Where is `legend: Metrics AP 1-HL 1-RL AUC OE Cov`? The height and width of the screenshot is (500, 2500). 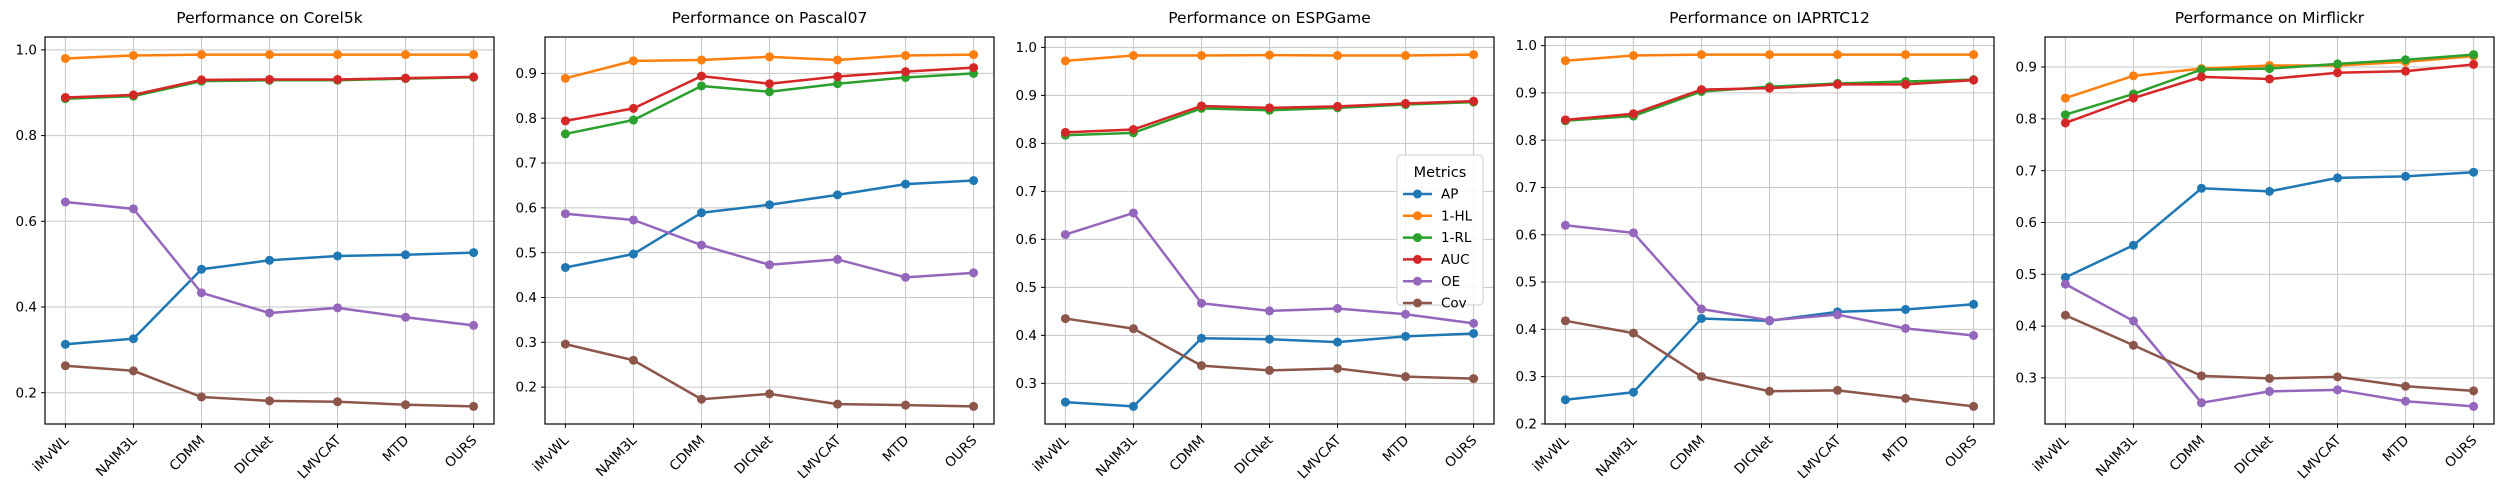
legend: Metrics AP 1-HL 1-RL AUC OE Cov is located at coordinates (1440, 233).